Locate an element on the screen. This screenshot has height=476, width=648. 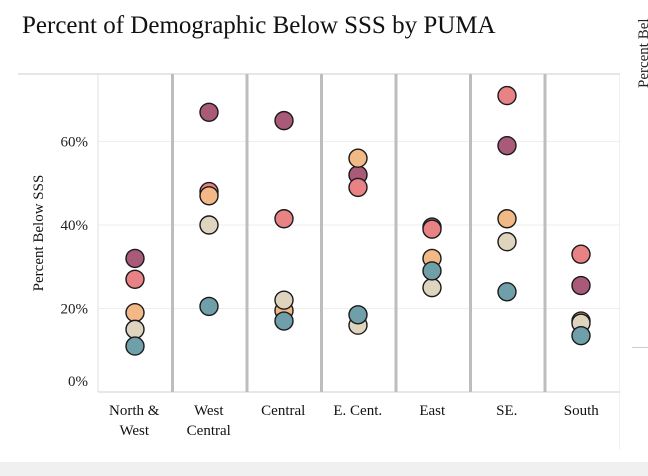
y-tick-label: 40% is located at coordinates (75, 226).